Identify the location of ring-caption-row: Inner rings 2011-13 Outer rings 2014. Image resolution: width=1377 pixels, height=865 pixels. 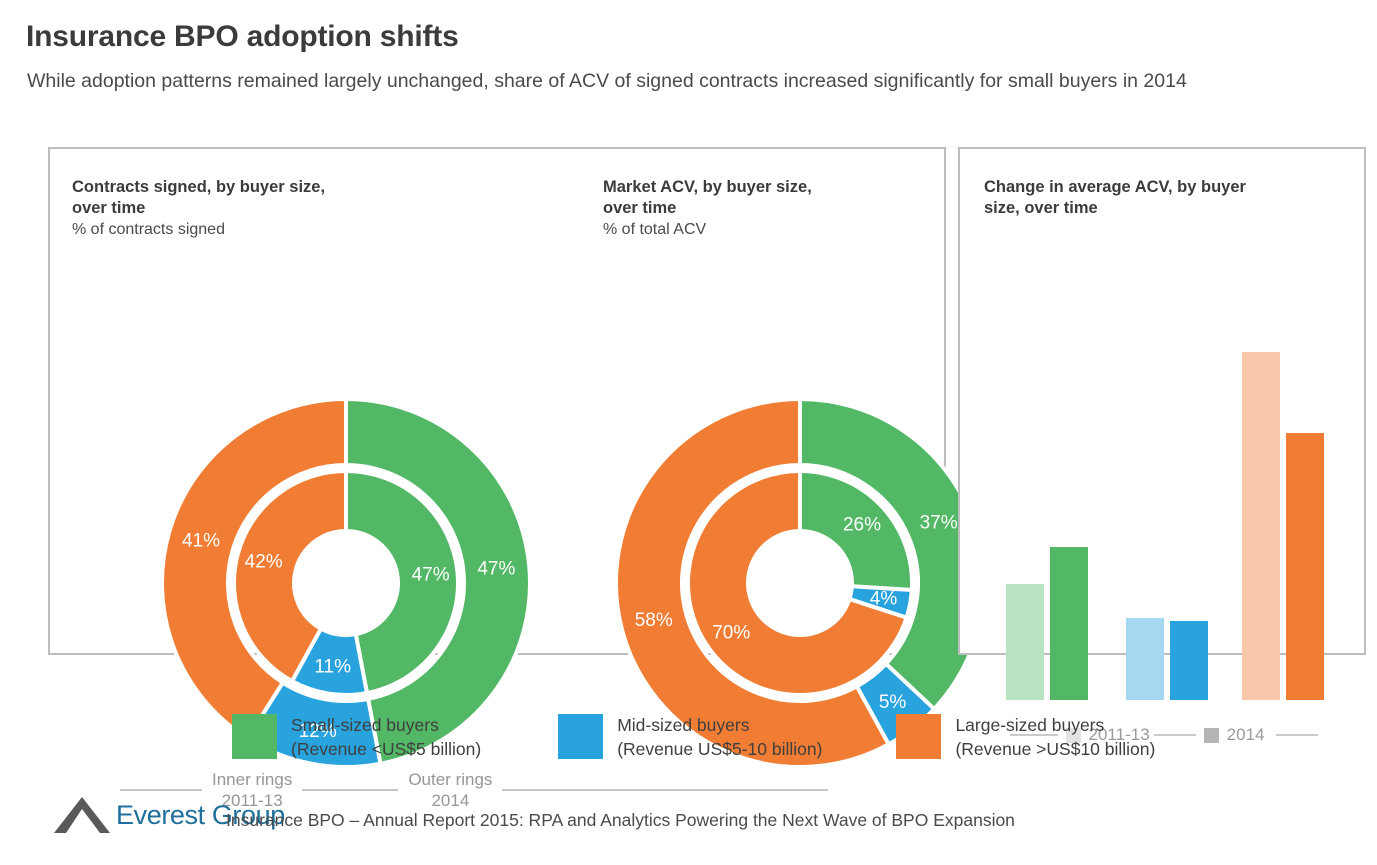
(530, 790).